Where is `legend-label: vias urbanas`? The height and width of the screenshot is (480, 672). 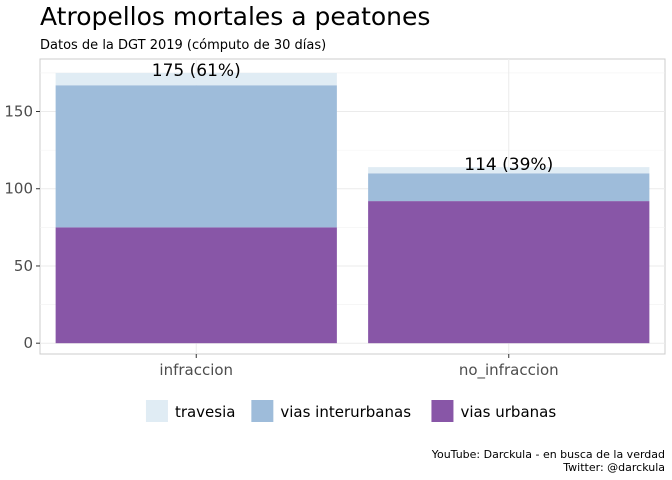
legend-label: vias urbanas is located at coordinates (508, 412).